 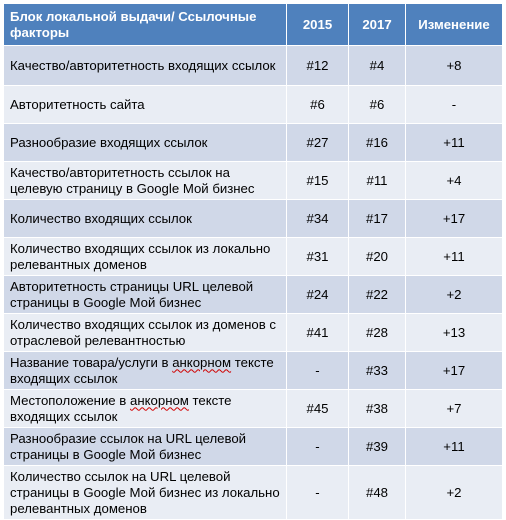 I want to click on rank-2017-cell: #17, so click(x=377, y=218).